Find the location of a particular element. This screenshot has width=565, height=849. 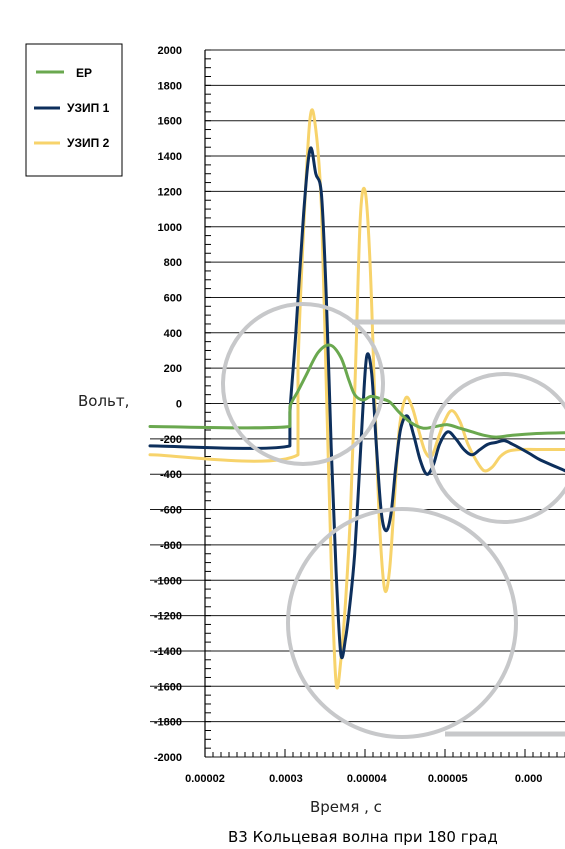

y-tick-label: -200 is located at coordinates (171, 440).